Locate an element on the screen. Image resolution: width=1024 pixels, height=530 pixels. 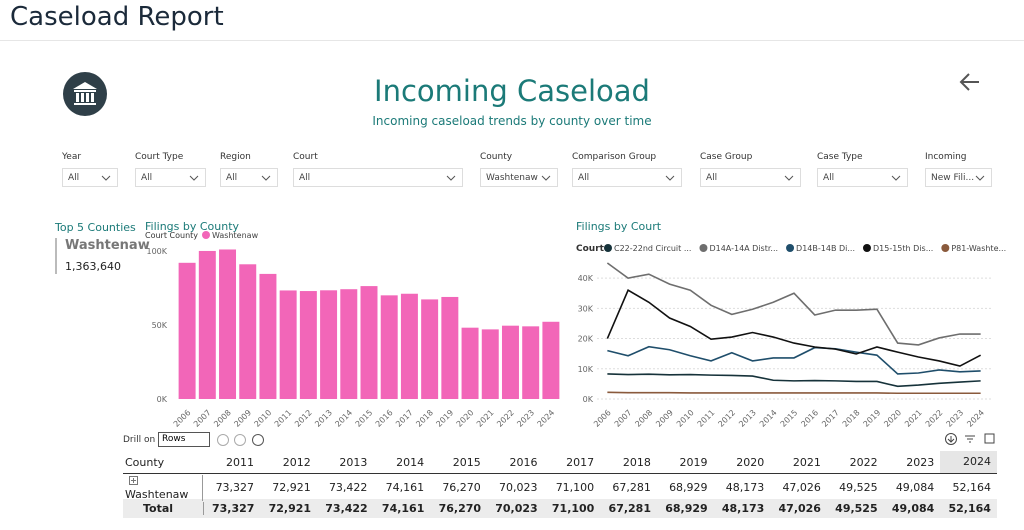
y-tick-label: 10K is located at coordinates (586, 369).